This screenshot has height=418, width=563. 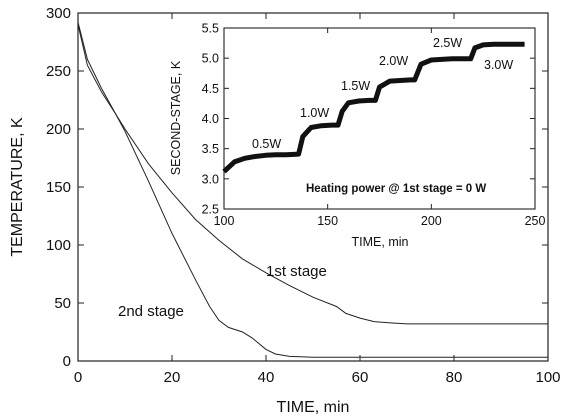 What do you see at coordinates (210, 179) in the screenshot?
I see `inset-y-tick-label: 3.0` at bounding box center [210, 179].